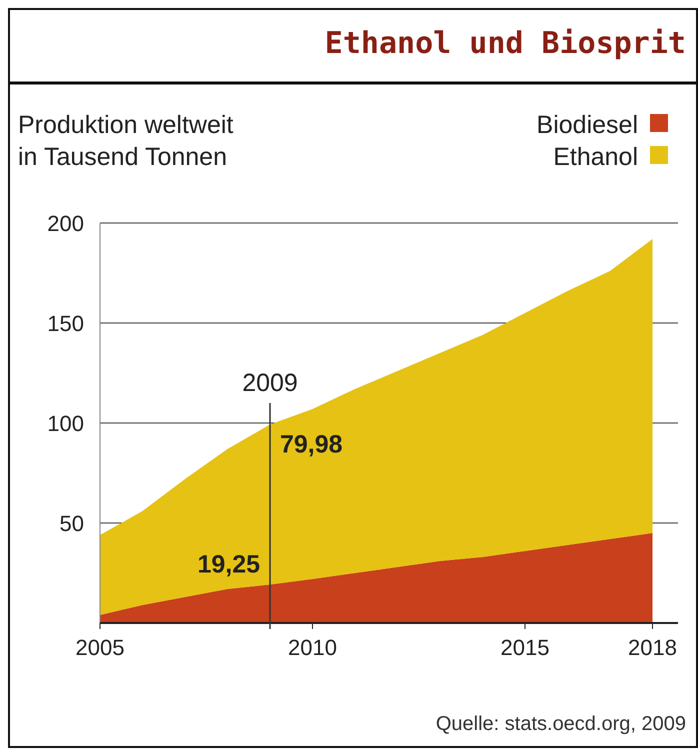 The height and width of the screenshot is (751, 698). I want to click on annotation: 79,98, so click(311, 444).